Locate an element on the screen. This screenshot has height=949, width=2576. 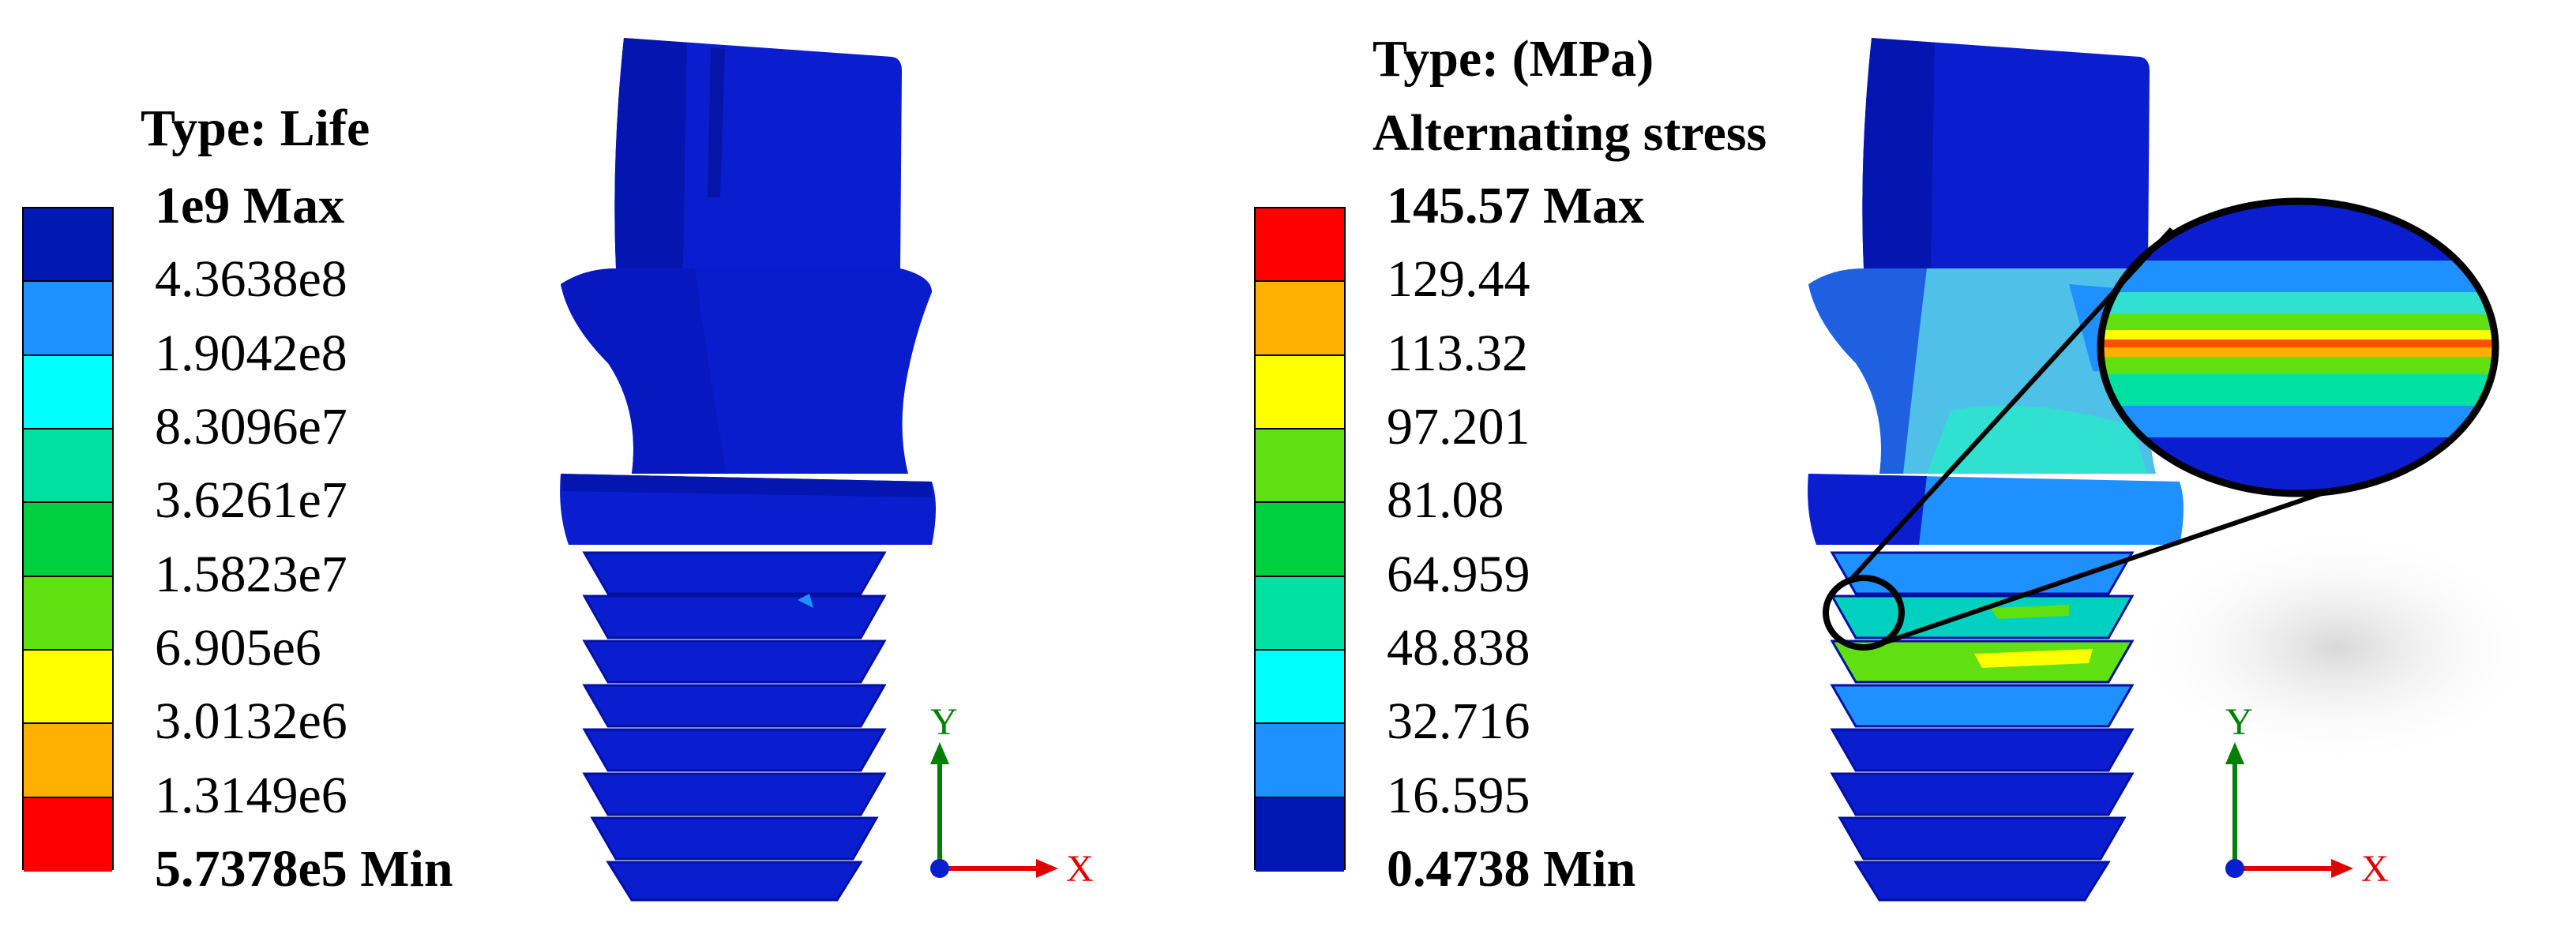
stress-color-bar is located at coordinates (1300, 539).